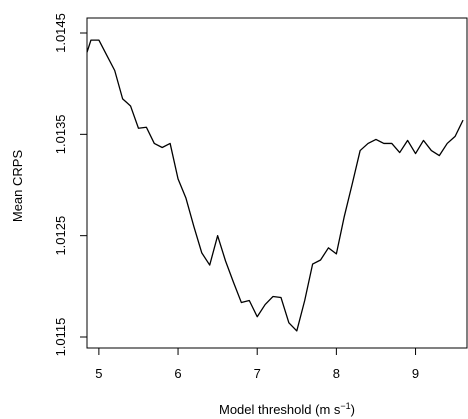 Image resolution: width=468 pixels, height=419 pixels. What do you see at coordinates (17, 186) in the screenshot?
I see `y-axis-title: Mean CRPS` at bounding box center [17, 186].